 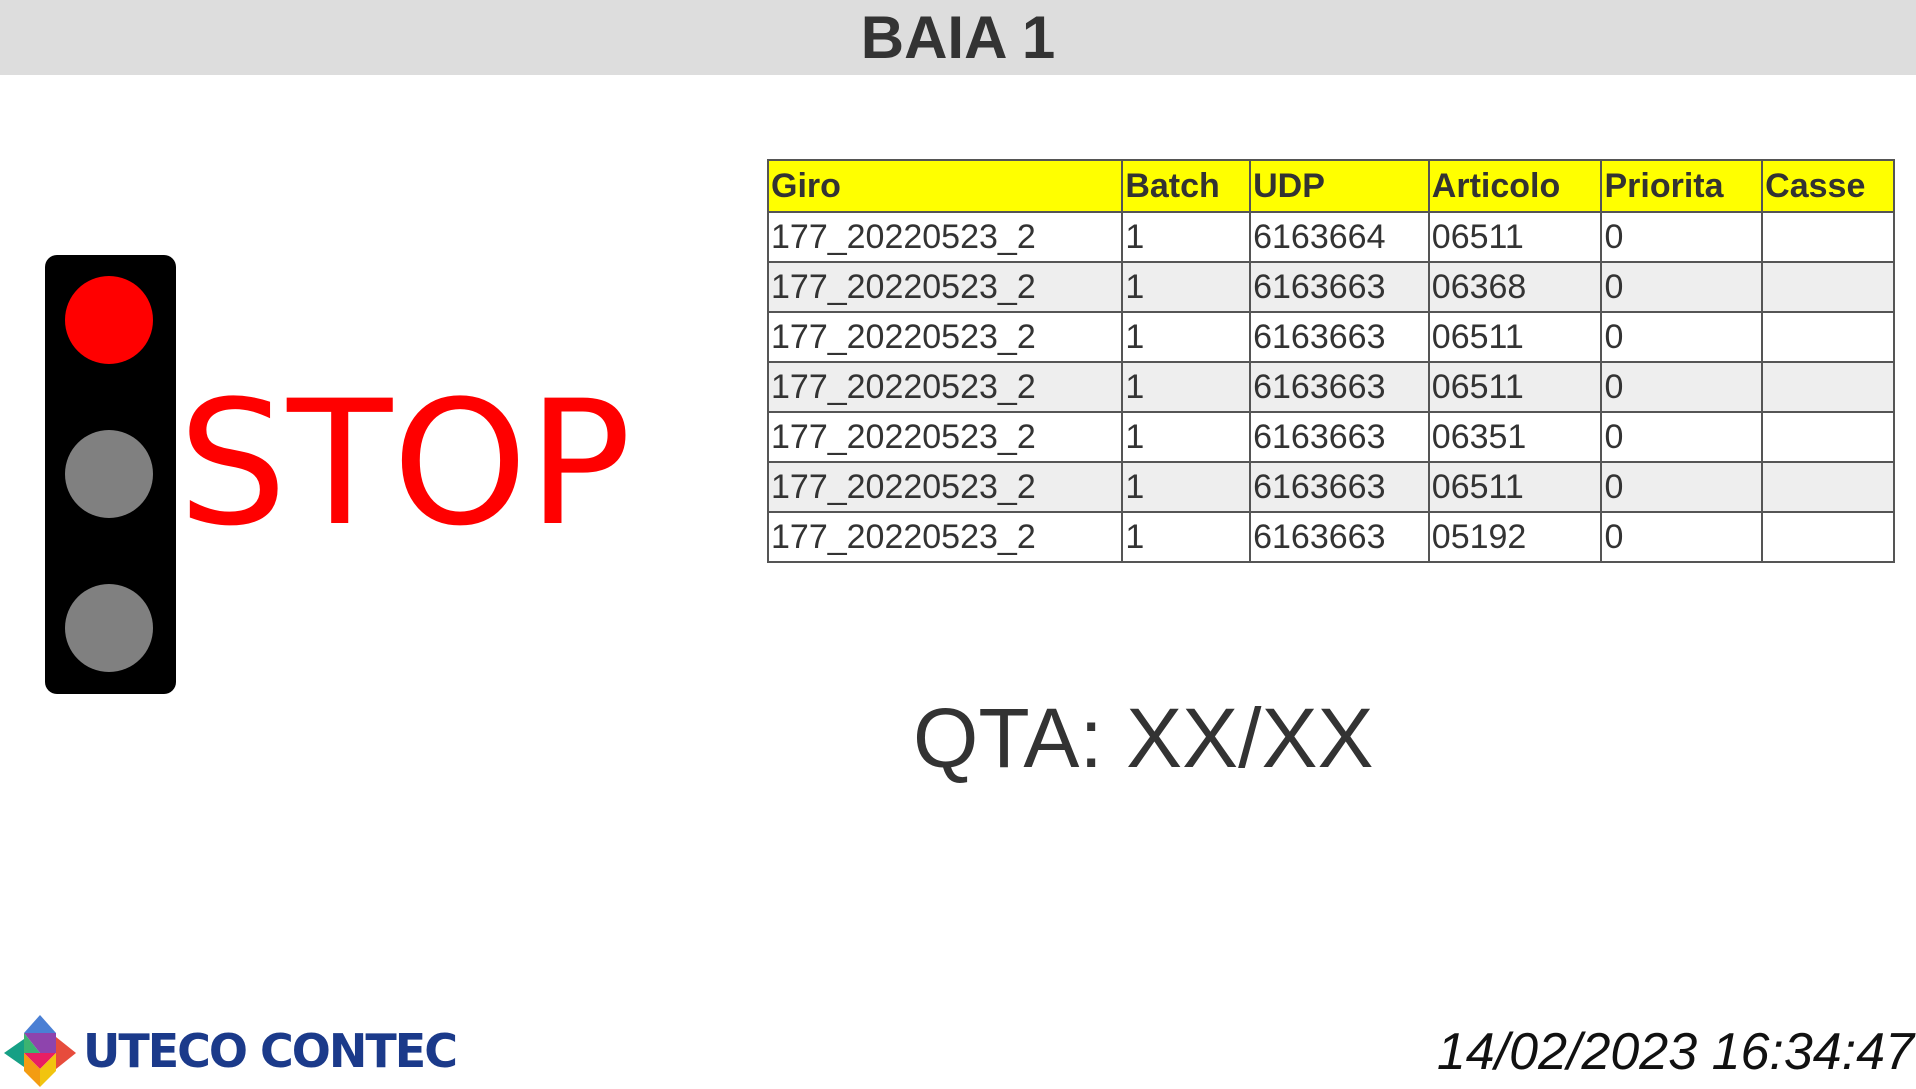 What do you see at coordinates (1186, 186) in the screenshot?
I see `column-header-batch: Batch` at bounding box center [1186, 186].